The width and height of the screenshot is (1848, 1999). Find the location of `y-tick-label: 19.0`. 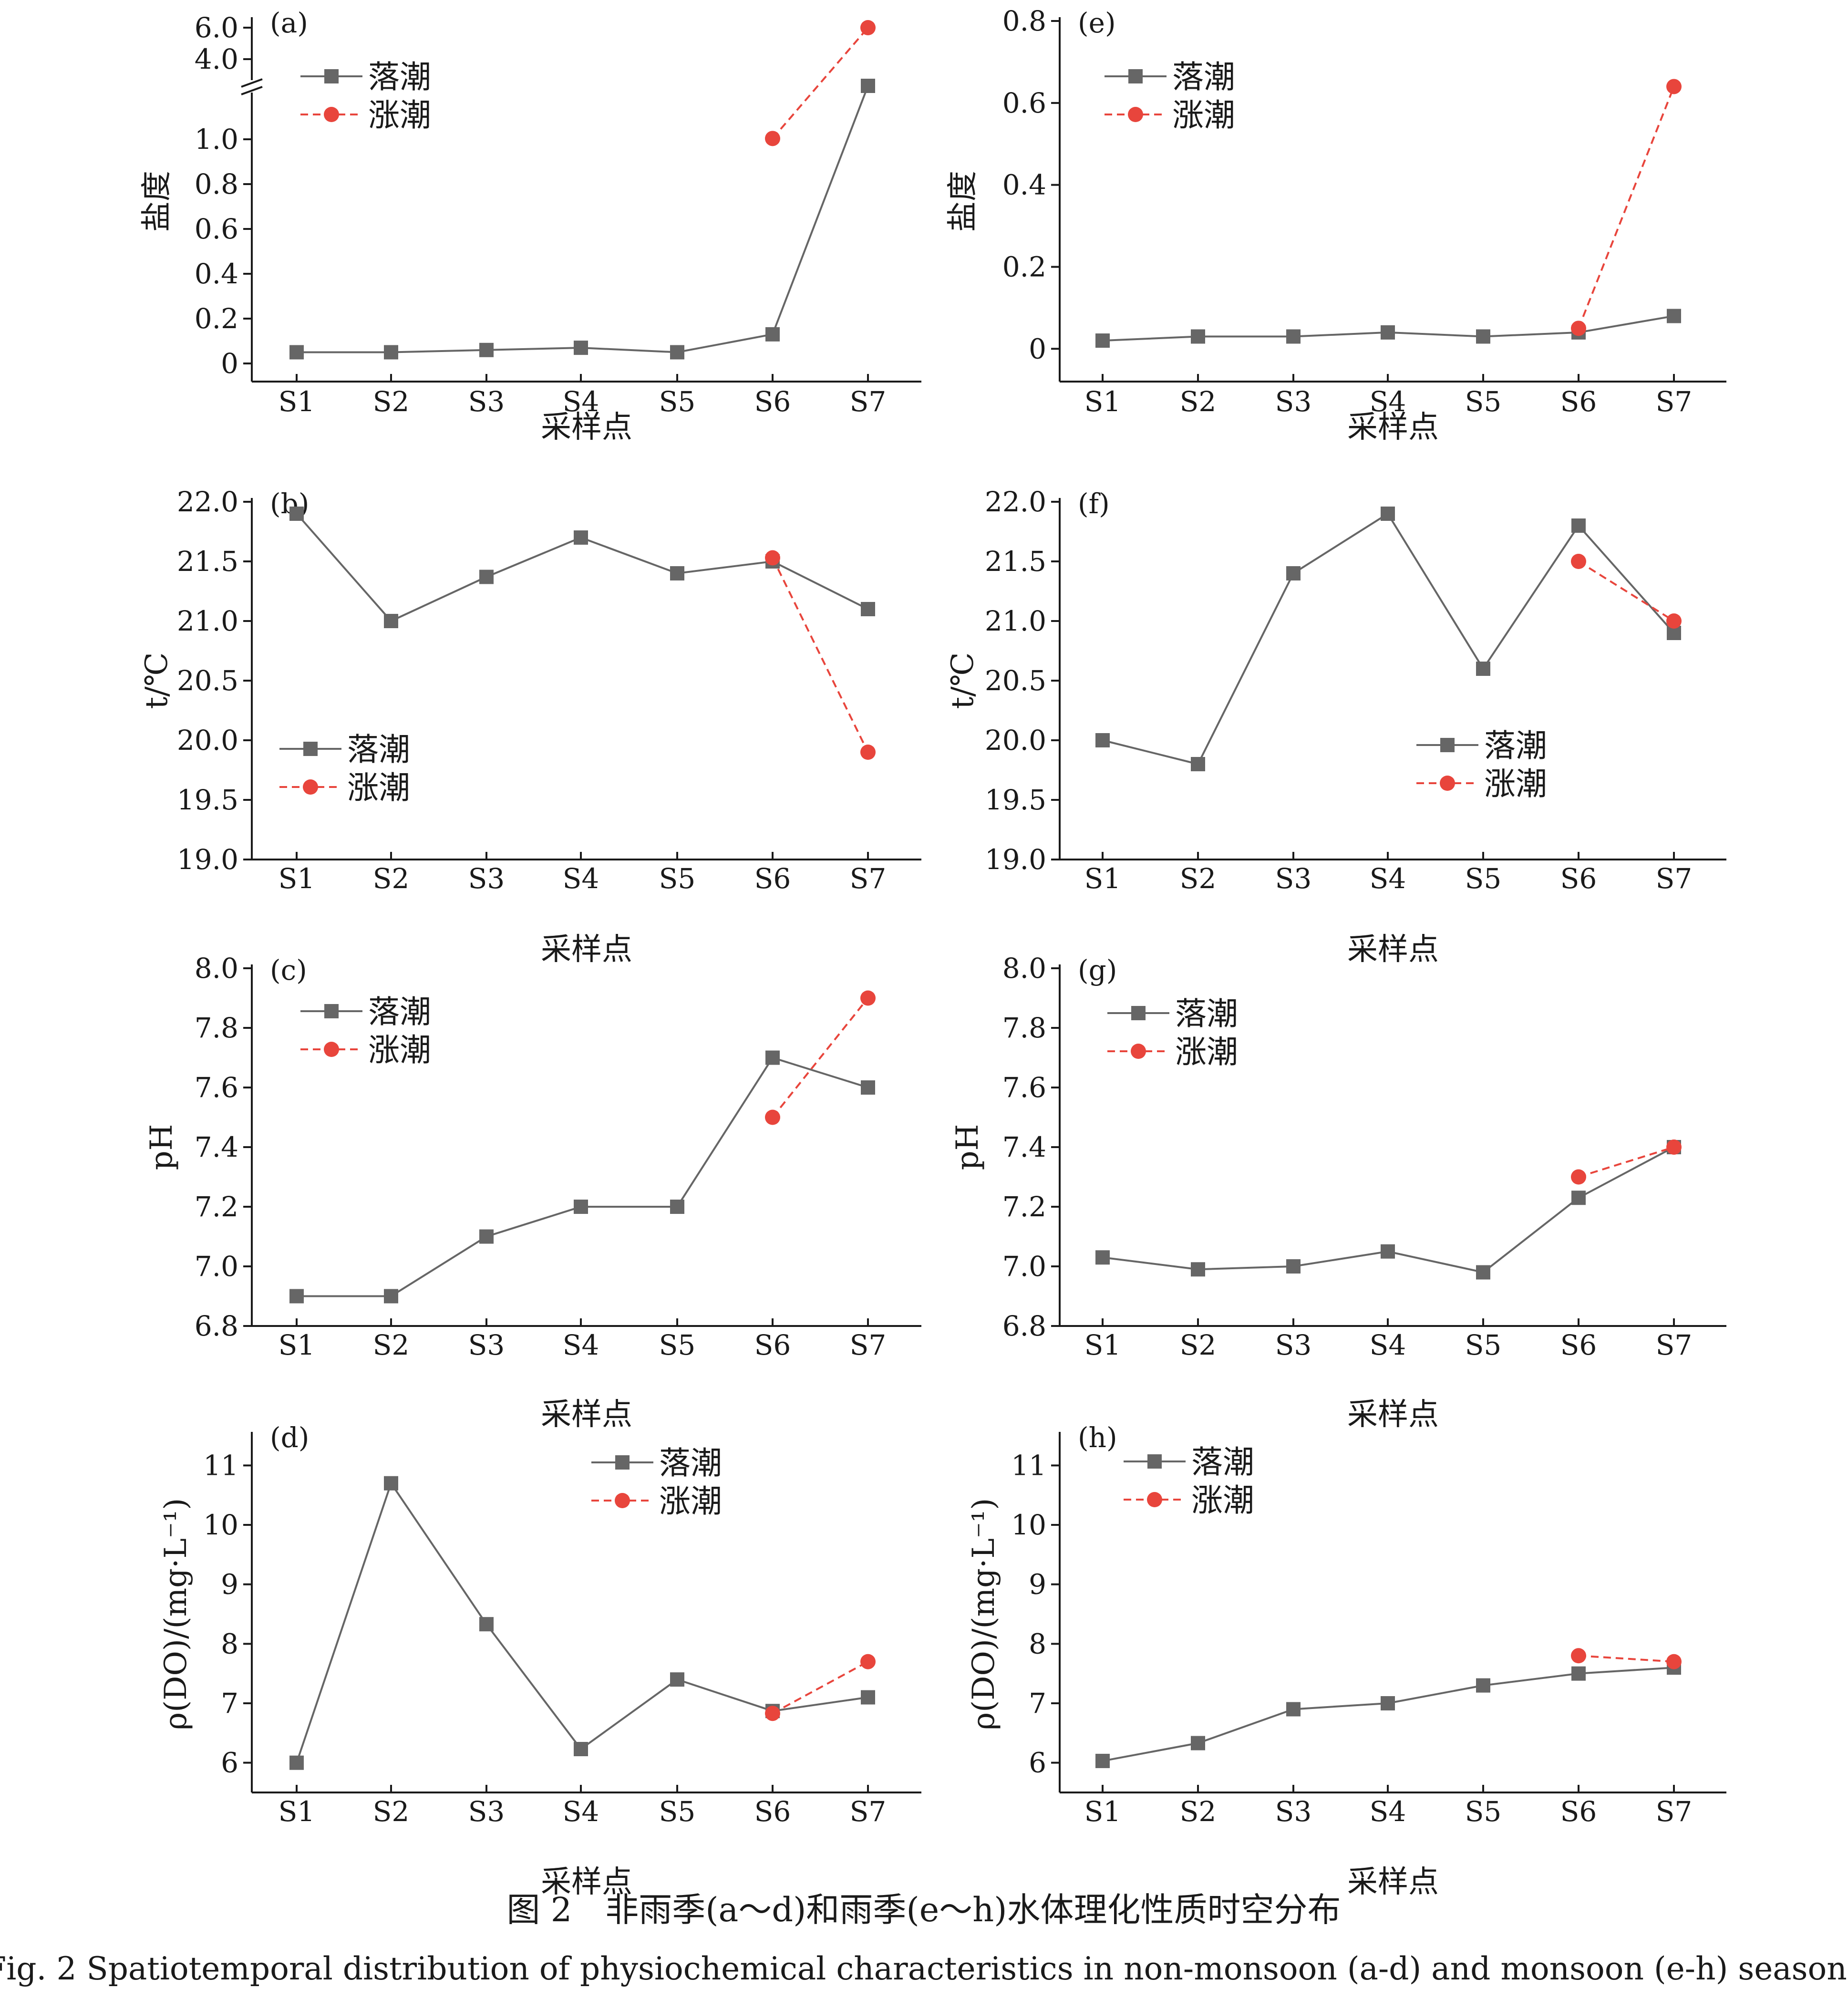

y-tick-label: 19.0 is located at coordinates (207, 859).